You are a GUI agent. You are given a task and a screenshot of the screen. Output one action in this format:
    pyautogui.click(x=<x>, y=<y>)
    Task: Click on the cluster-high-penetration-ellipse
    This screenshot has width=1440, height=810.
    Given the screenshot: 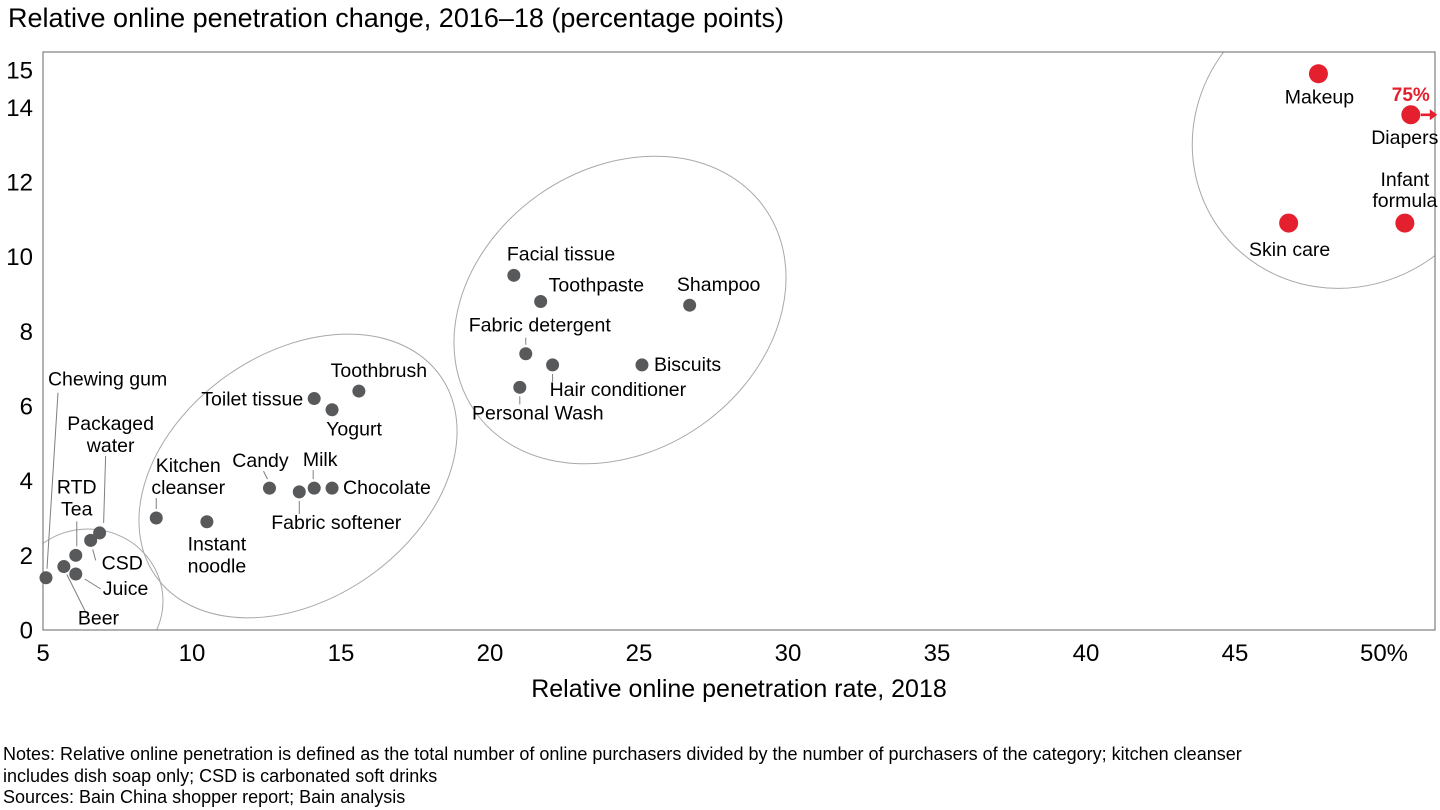 What is the action you would take?
    pyautogui.click(x=1313, y=170)
    